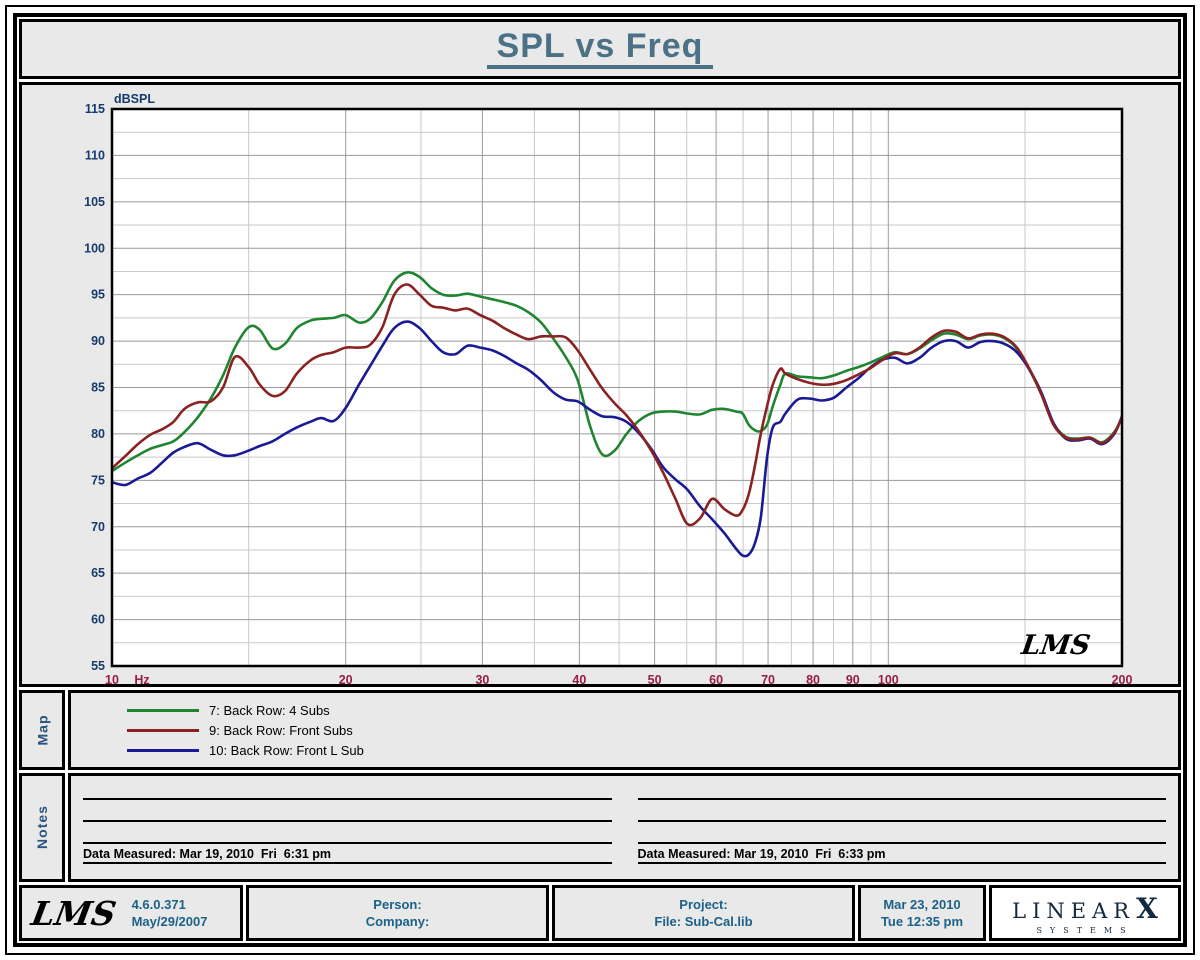 The image size is (1200, 960). I want to click on y-axis-title: dBSPL, so click(134, 99).